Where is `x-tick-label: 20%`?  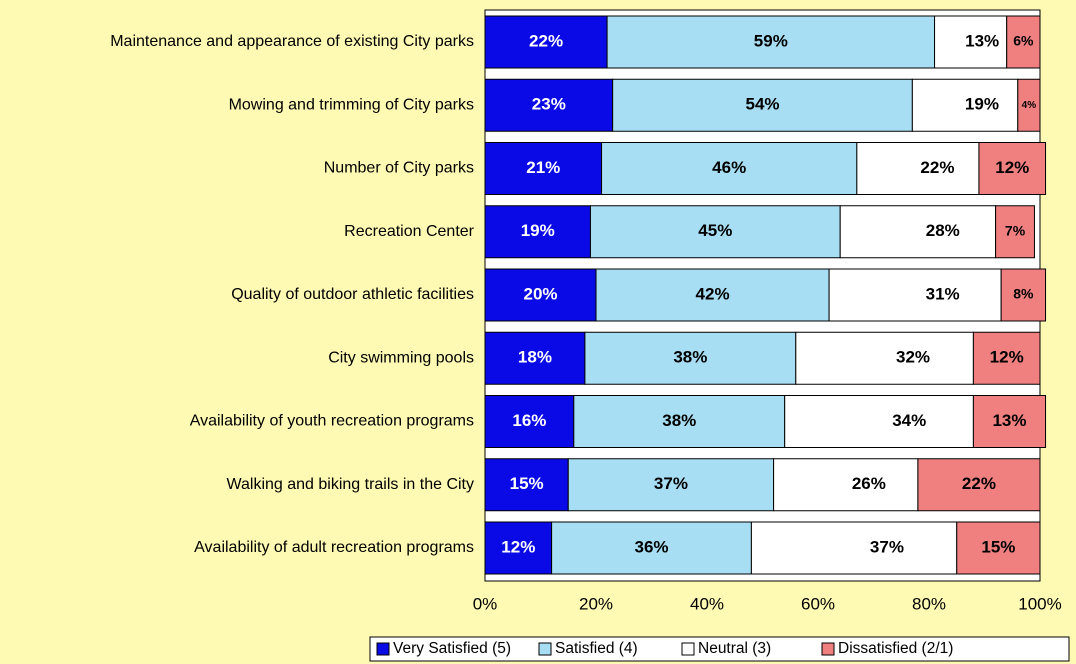
x-tick-label: 20% is located at coordinates (596, 603).